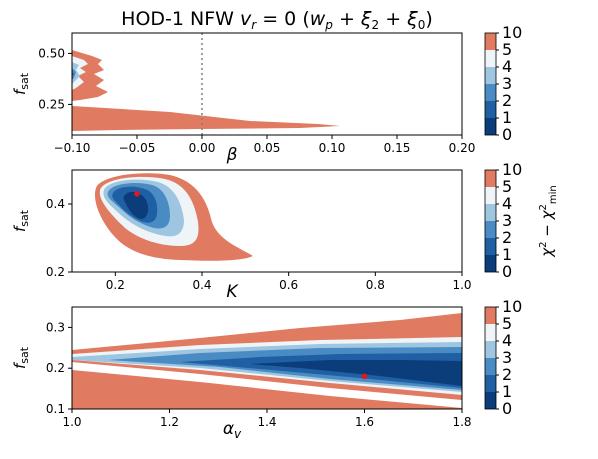  What do you see at coordinates (375, 285) in the screenshot?
I see `p2-x-tick-label: 0.8` at bounding box center [375, 285].